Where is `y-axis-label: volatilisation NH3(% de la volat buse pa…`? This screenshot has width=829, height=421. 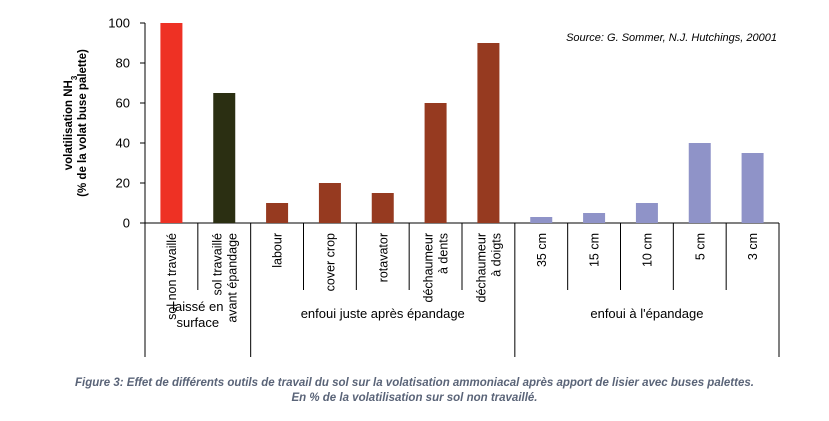
y-axis-label: volatilisation NH3(% de la volat buse pa… is located at coordinates (76, 123).